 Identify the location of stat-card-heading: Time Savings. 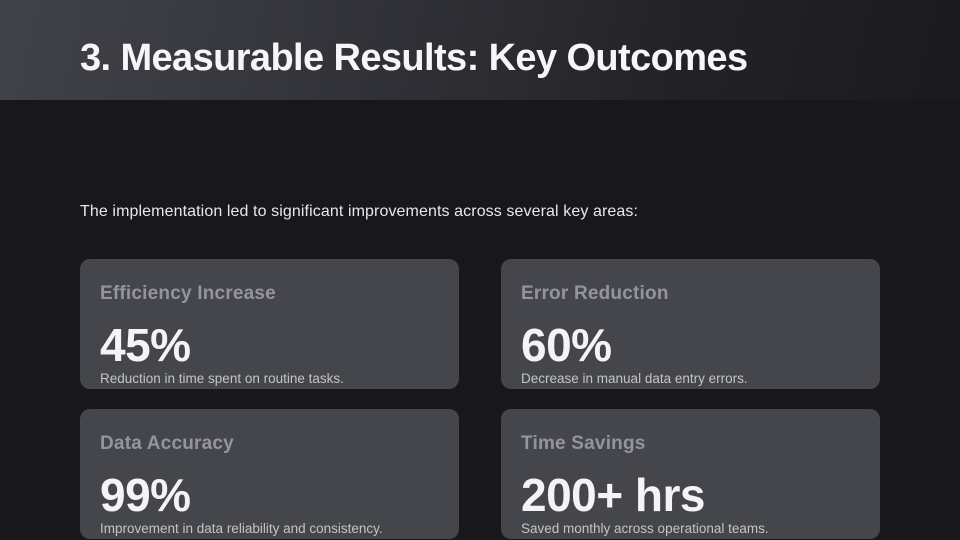
(583, 443).